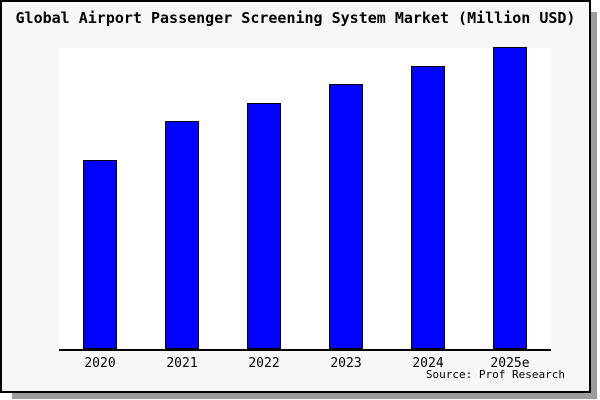  What do you see at coordinates (305, 350) in the screenshot?
I see `x-axis-line` at bounding box center [305, 350].